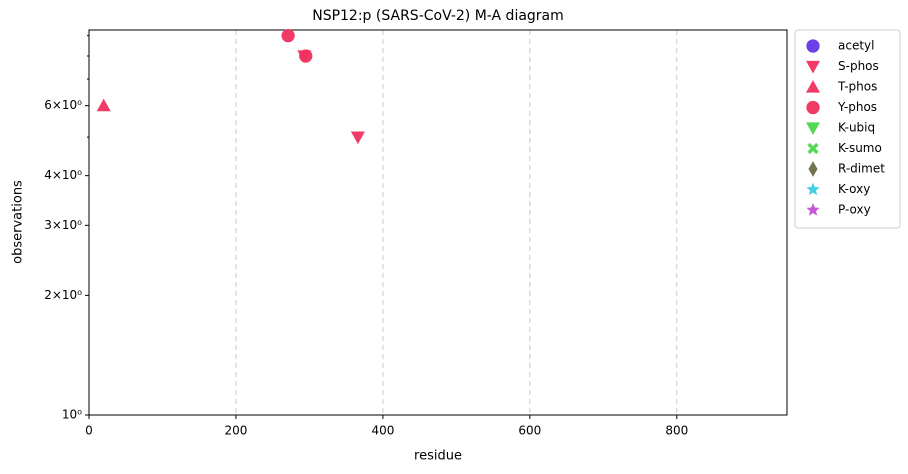 Image resolution: width=908 pixels, height=474 pixels. What do you see at coordinates (858, 66) in the screenshot?
I see `legend-label: S-phos` at bounding box center [858, 66].